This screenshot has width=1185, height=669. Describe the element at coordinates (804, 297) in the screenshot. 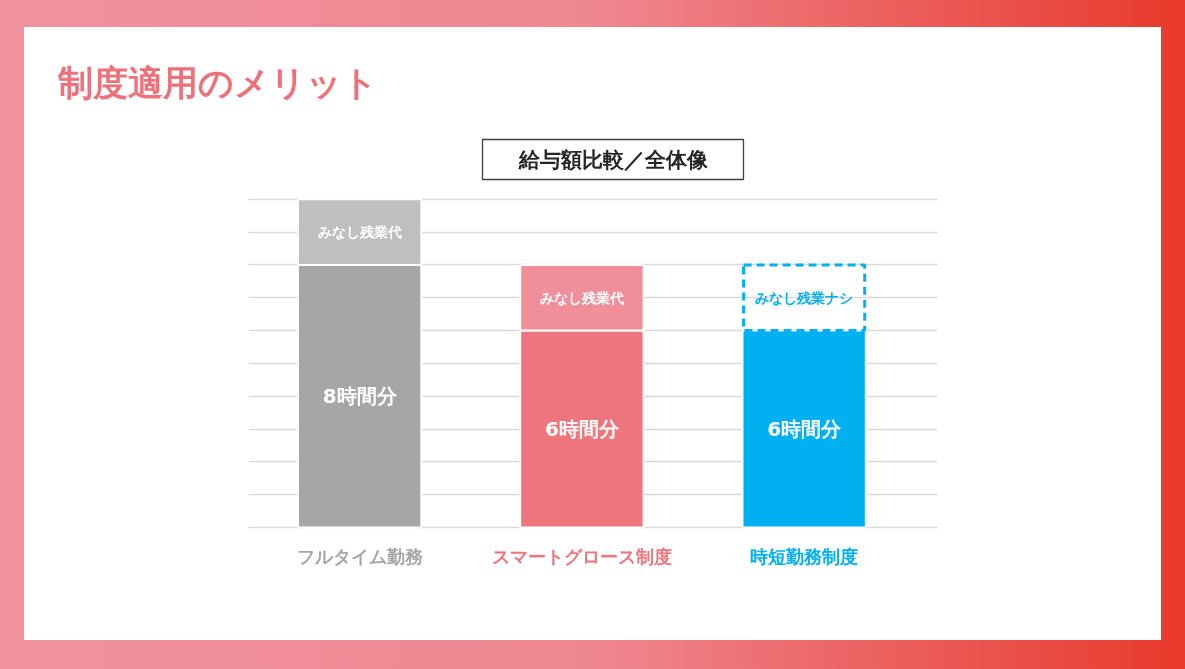

I see `data-label: みなし残業ナシ` at that location.